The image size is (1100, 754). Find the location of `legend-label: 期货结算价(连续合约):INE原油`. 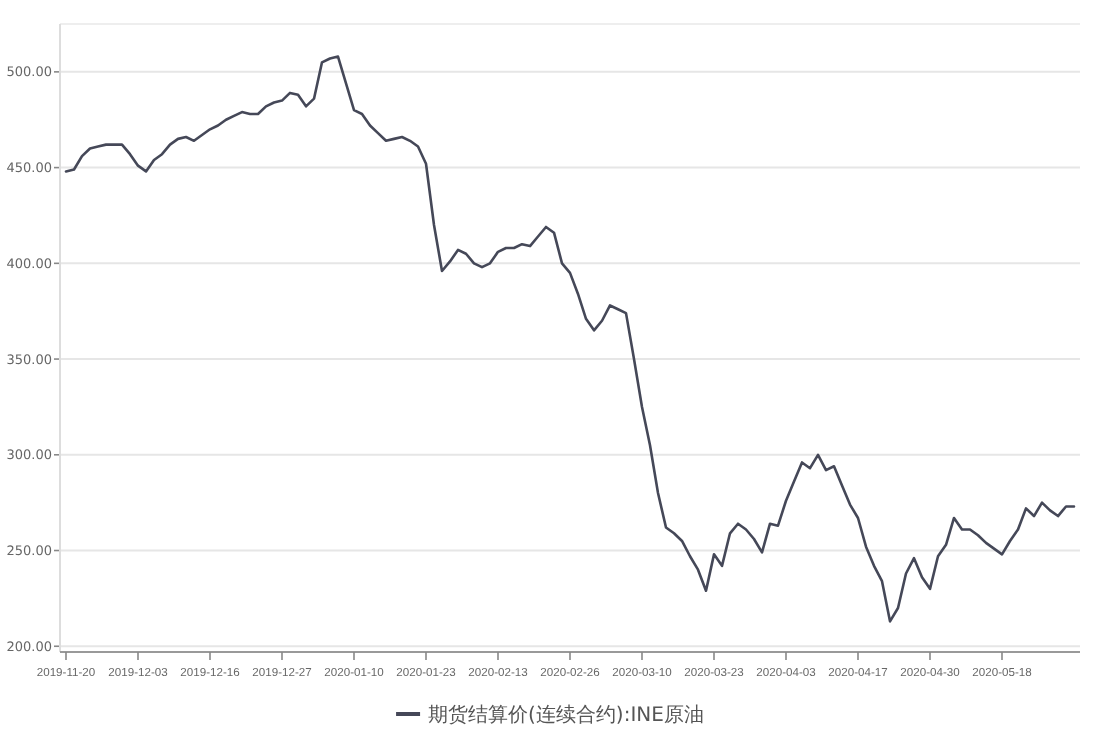

legend-label: 期货结算价(连续合约):INE原油 is located at coordinates (566, 715).